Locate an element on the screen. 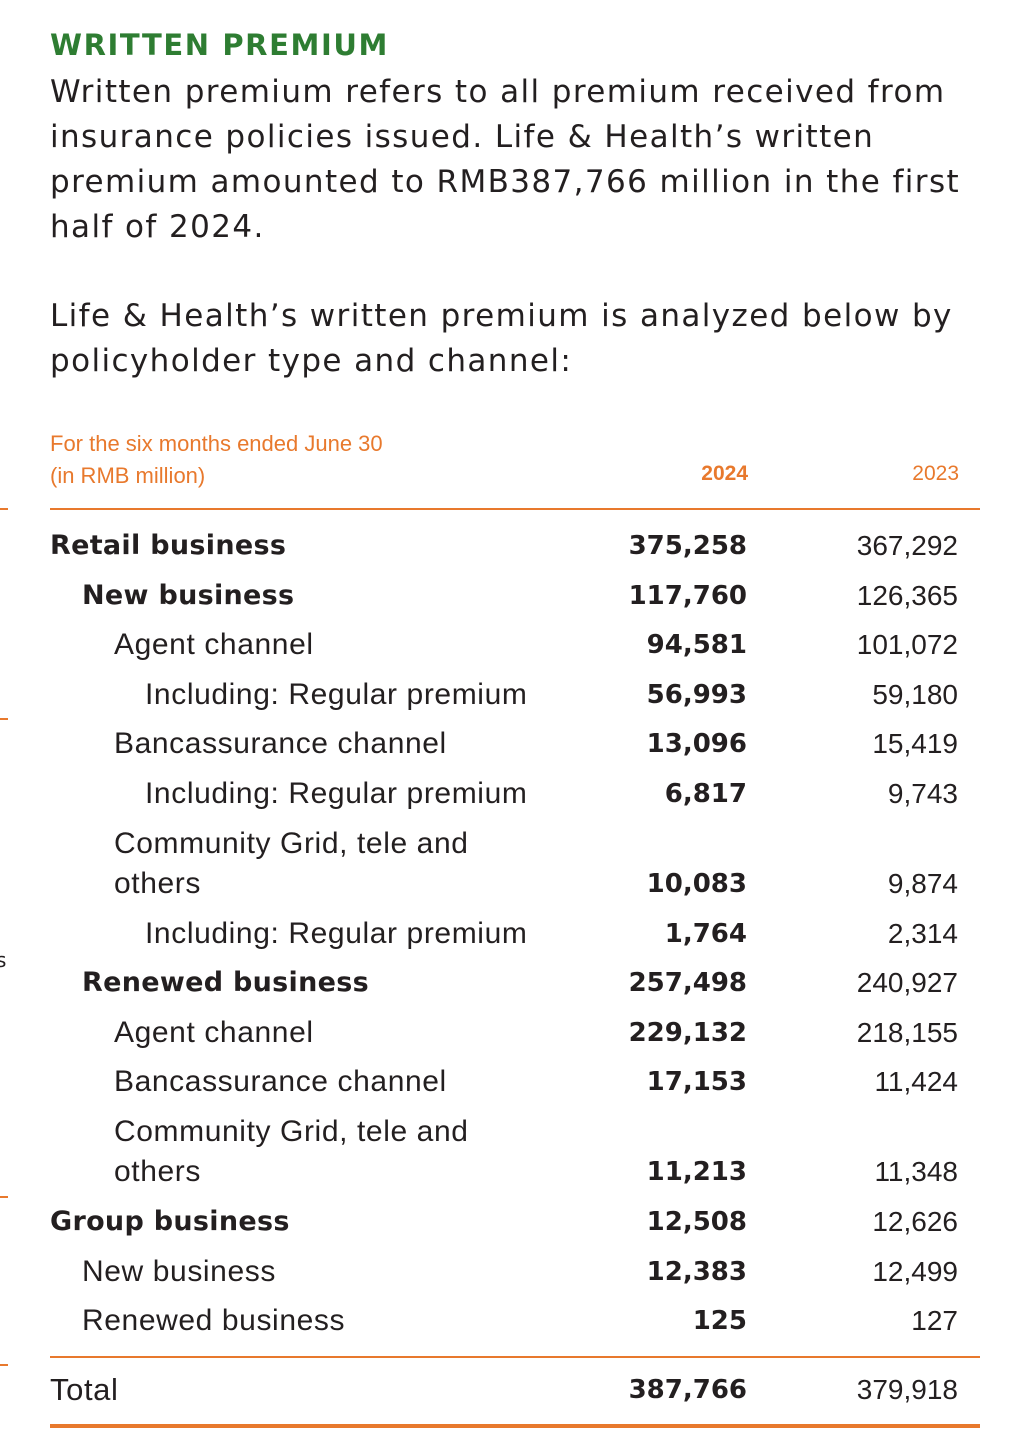 The width and height of the screenshot is (1032, 1450). value-2023: 15,419 is located at coordinates (915, 744).